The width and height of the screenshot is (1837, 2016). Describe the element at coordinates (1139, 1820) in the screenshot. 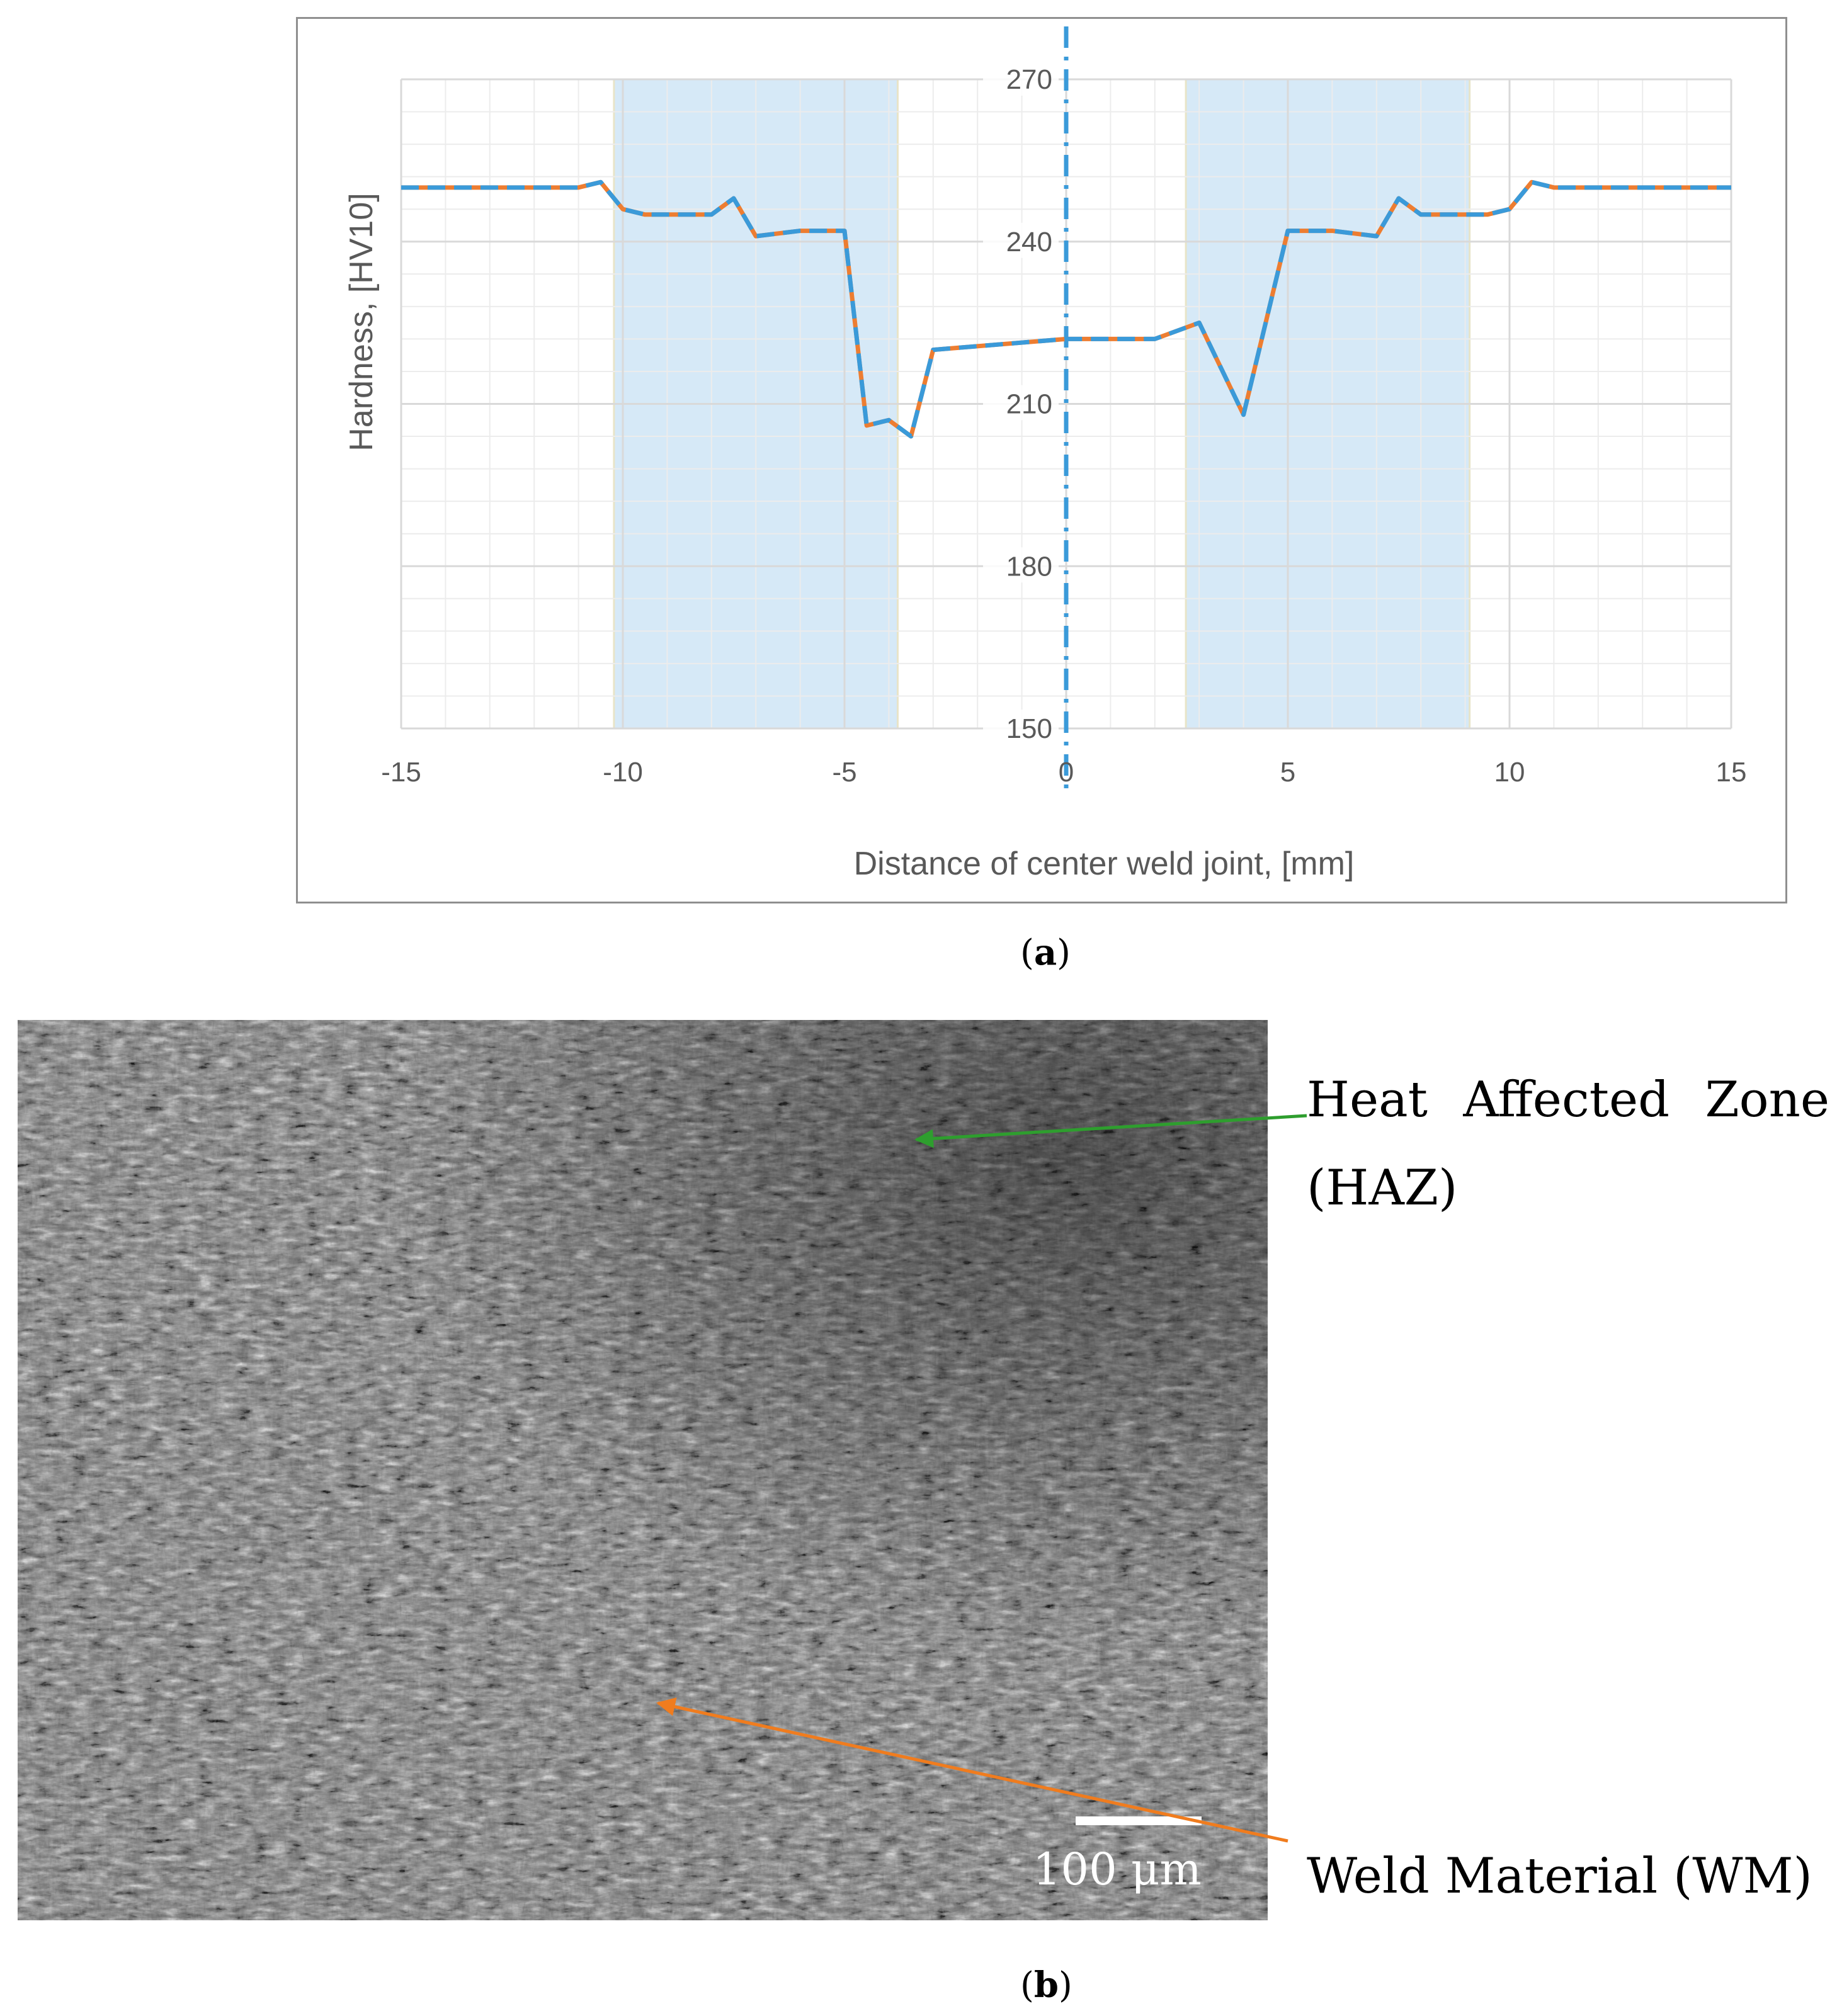

I see `scale-bar` at that location.